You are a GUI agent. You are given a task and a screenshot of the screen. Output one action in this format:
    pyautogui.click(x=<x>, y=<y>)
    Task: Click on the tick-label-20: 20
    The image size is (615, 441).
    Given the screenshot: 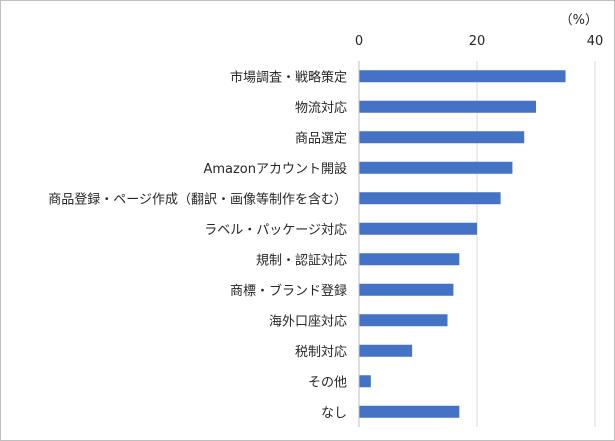 What is the action you would take?
    pyautogui.click(x=477, y=41)
    